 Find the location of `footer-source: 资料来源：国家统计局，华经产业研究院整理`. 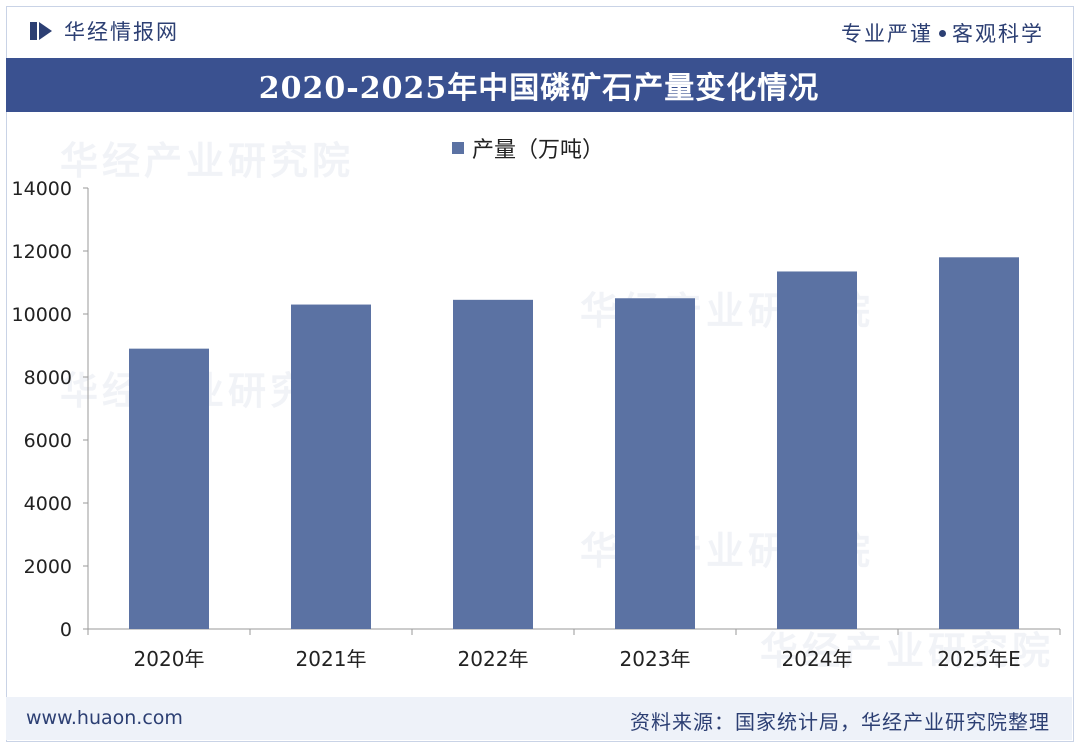

footer-source: 资料来源：国家统计局，华经产业研究院整理 is located at coordinates (840, 722).